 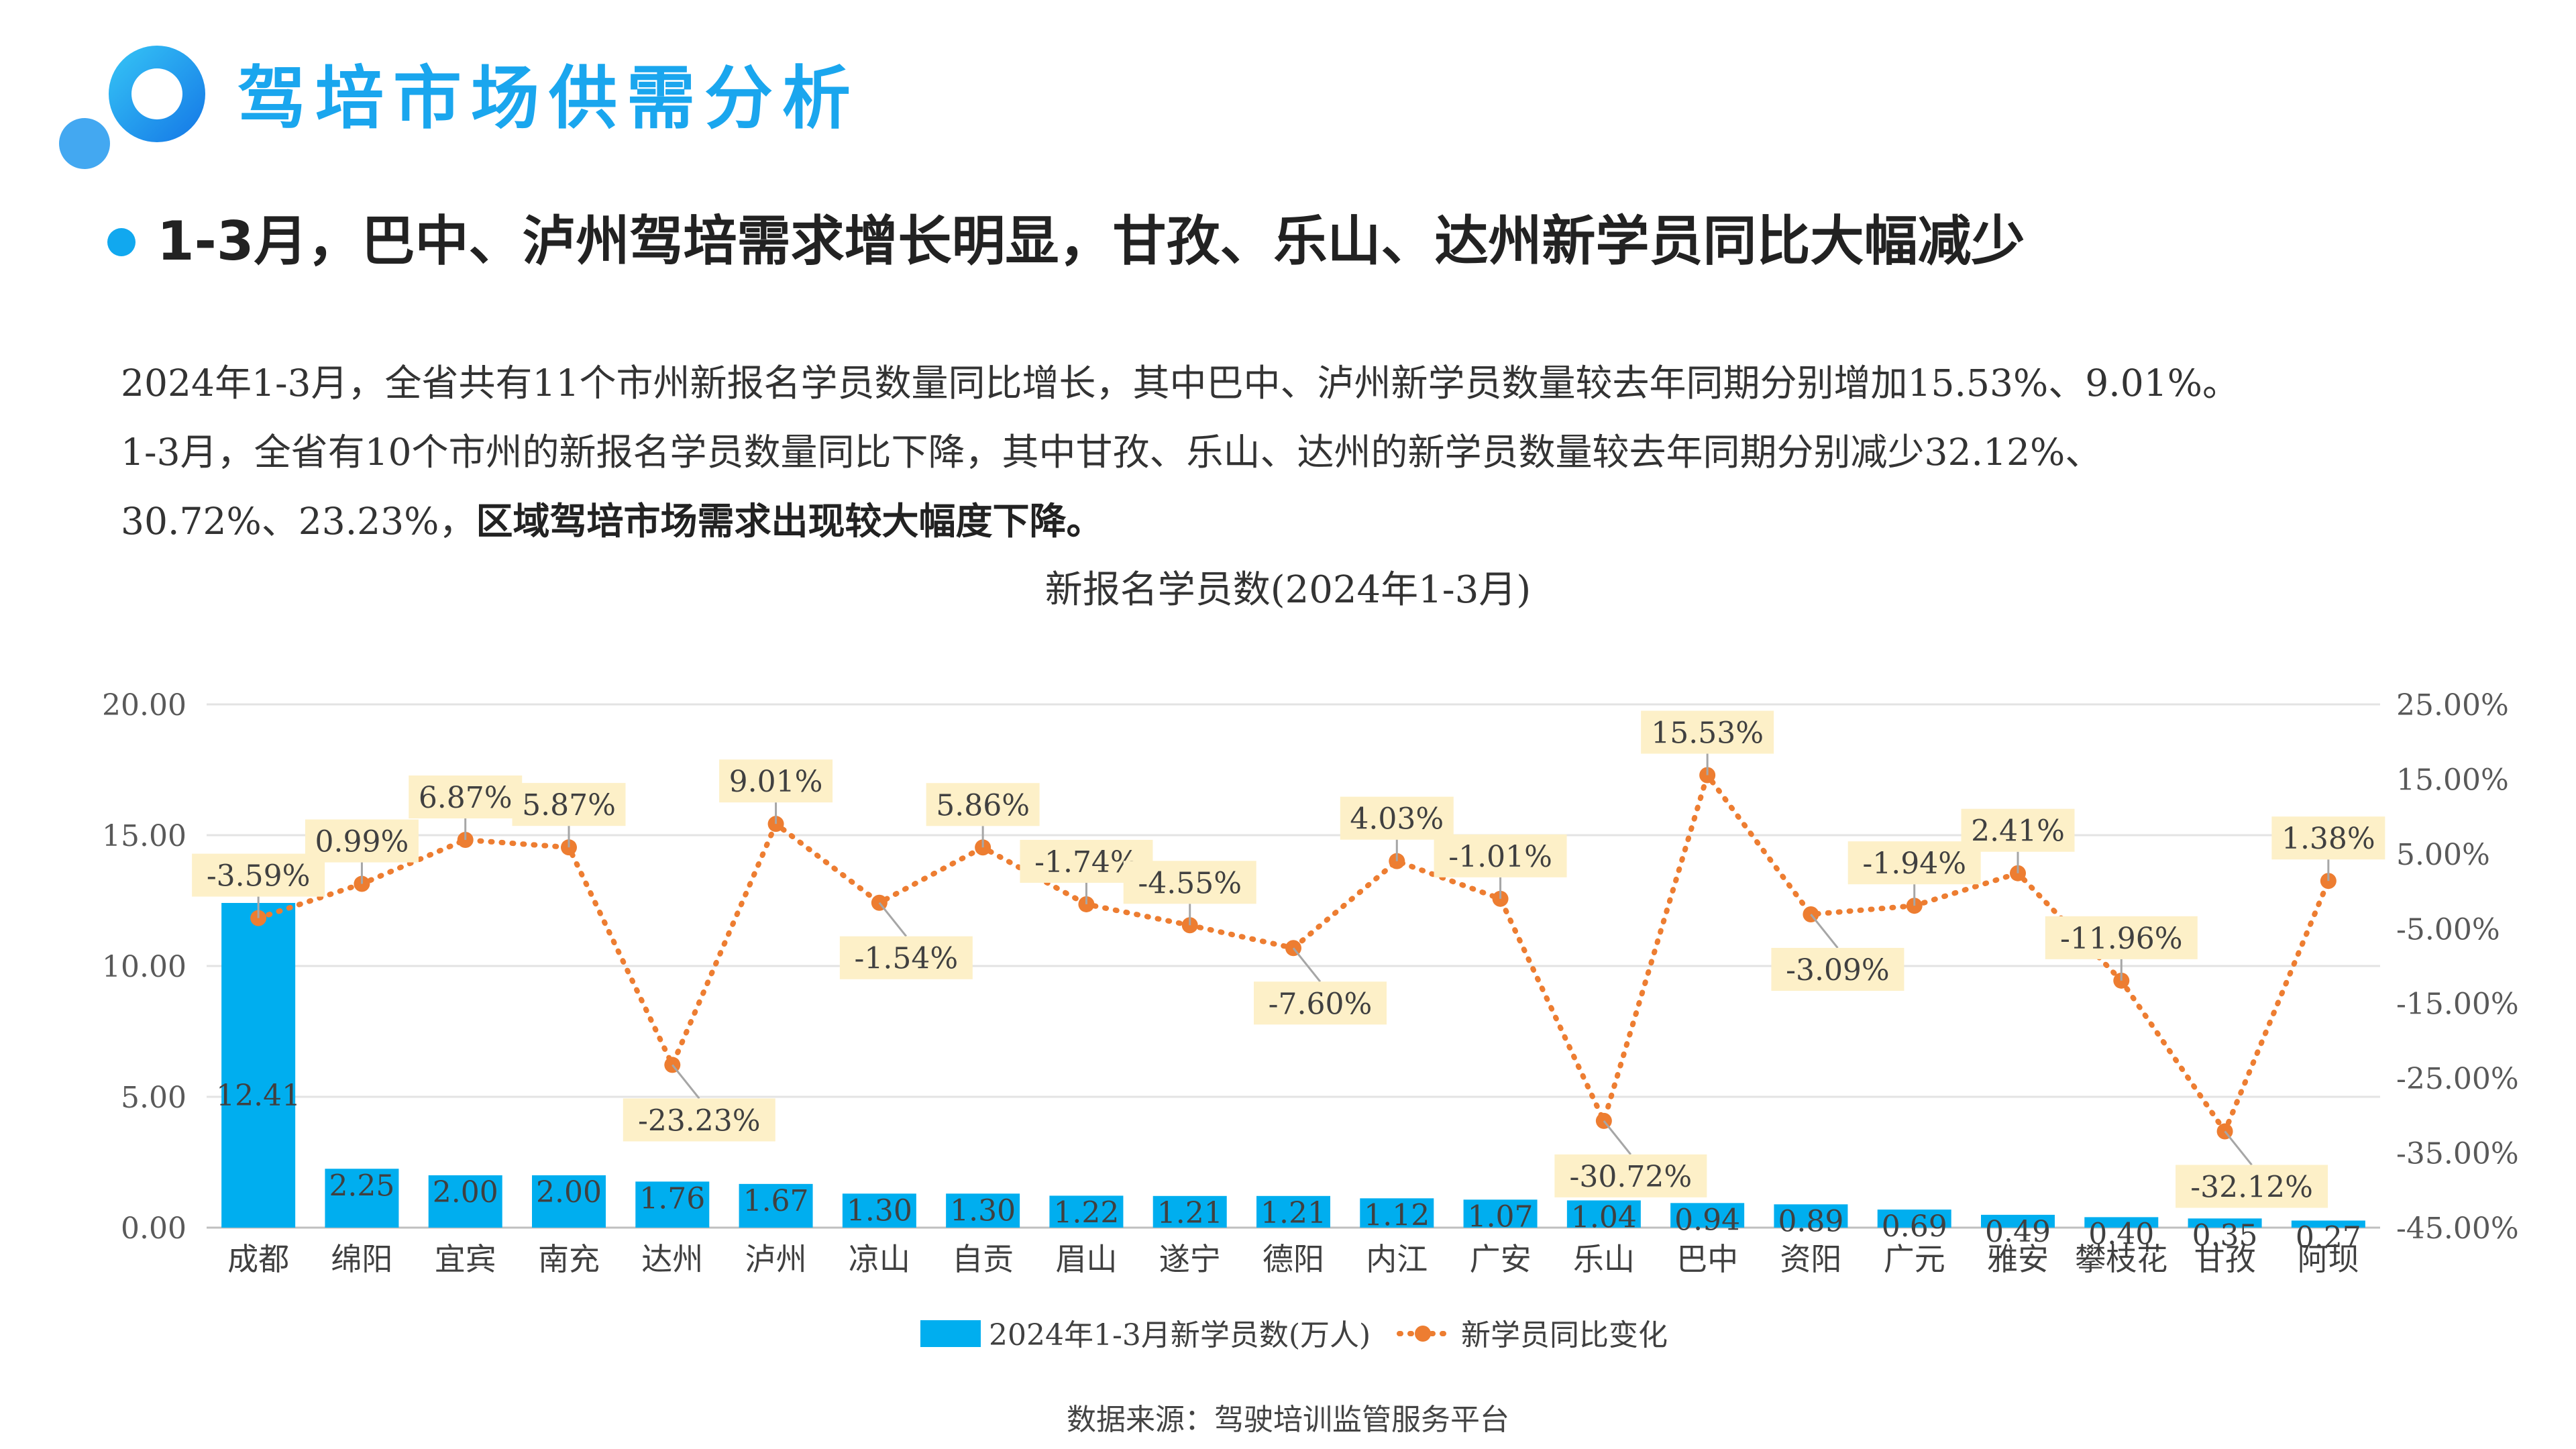 I want to click on yoy-value-label: -1.74%, so click(x=1086, y=862).